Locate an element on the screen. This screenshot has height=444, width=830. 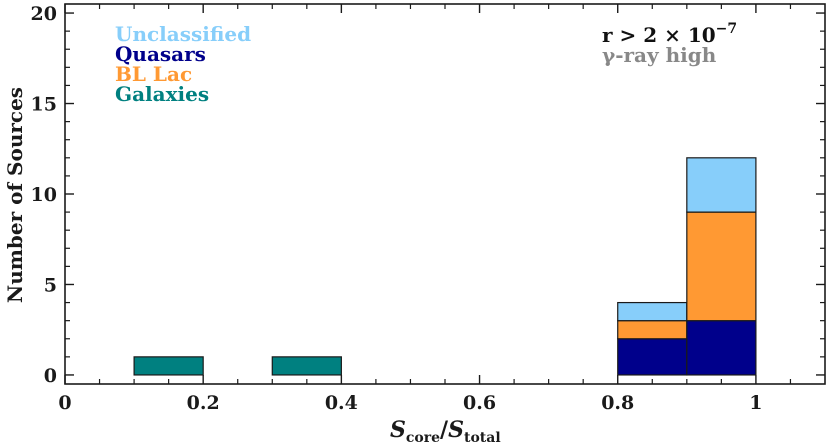
x-tick-label: 0.4 is located at coordinates (341, 403).